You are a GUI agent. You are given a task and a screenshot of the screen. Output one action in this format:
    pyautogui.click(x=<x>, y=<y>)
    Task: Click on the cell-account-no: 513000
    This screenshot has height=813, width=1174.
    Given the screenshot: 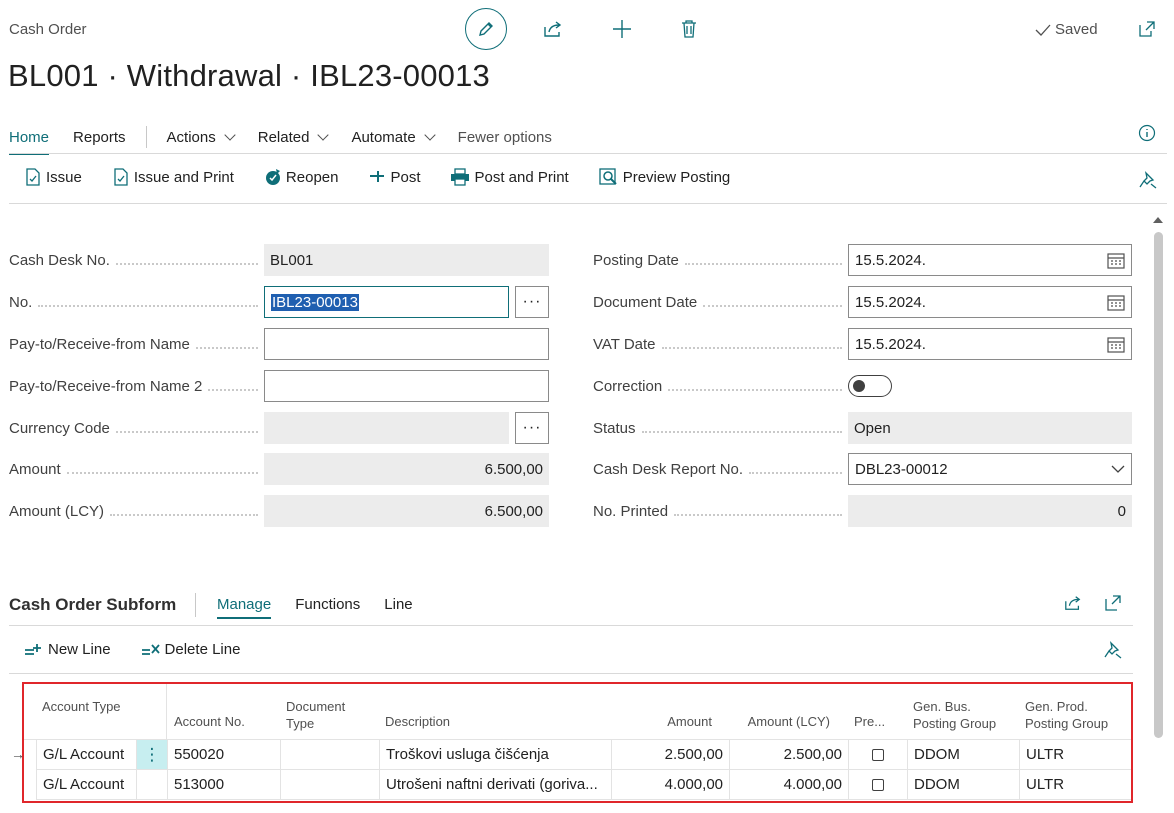 What is the action you would take?
    pyautogui.click(x=223, y=785)
    